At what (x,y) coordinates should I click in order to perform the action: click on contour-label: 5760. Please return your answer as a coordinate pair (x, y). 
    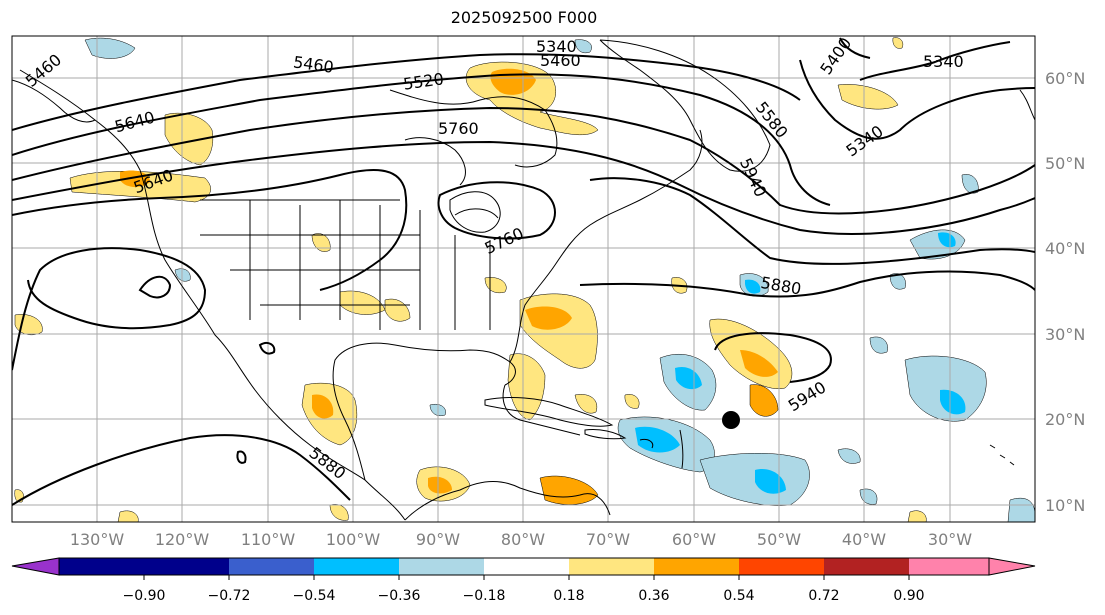
    Looking at the image, I should click on (458, 128).